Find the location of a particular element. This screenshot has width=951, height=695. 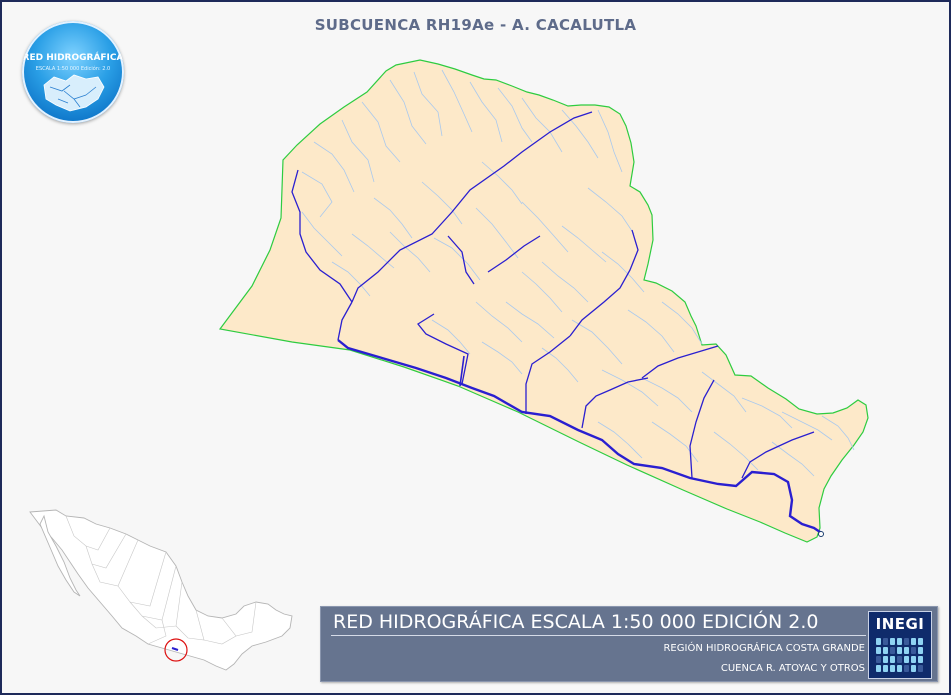

inegi-dot-grid-icon is located at coordinates (899, 655).